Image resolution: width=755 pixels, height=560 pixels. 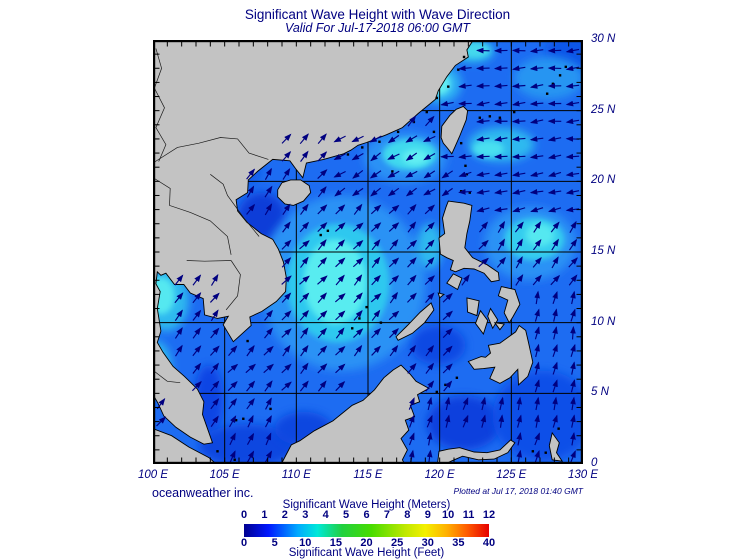 I want to click on land-mindanao, so click(x=500, y=355).